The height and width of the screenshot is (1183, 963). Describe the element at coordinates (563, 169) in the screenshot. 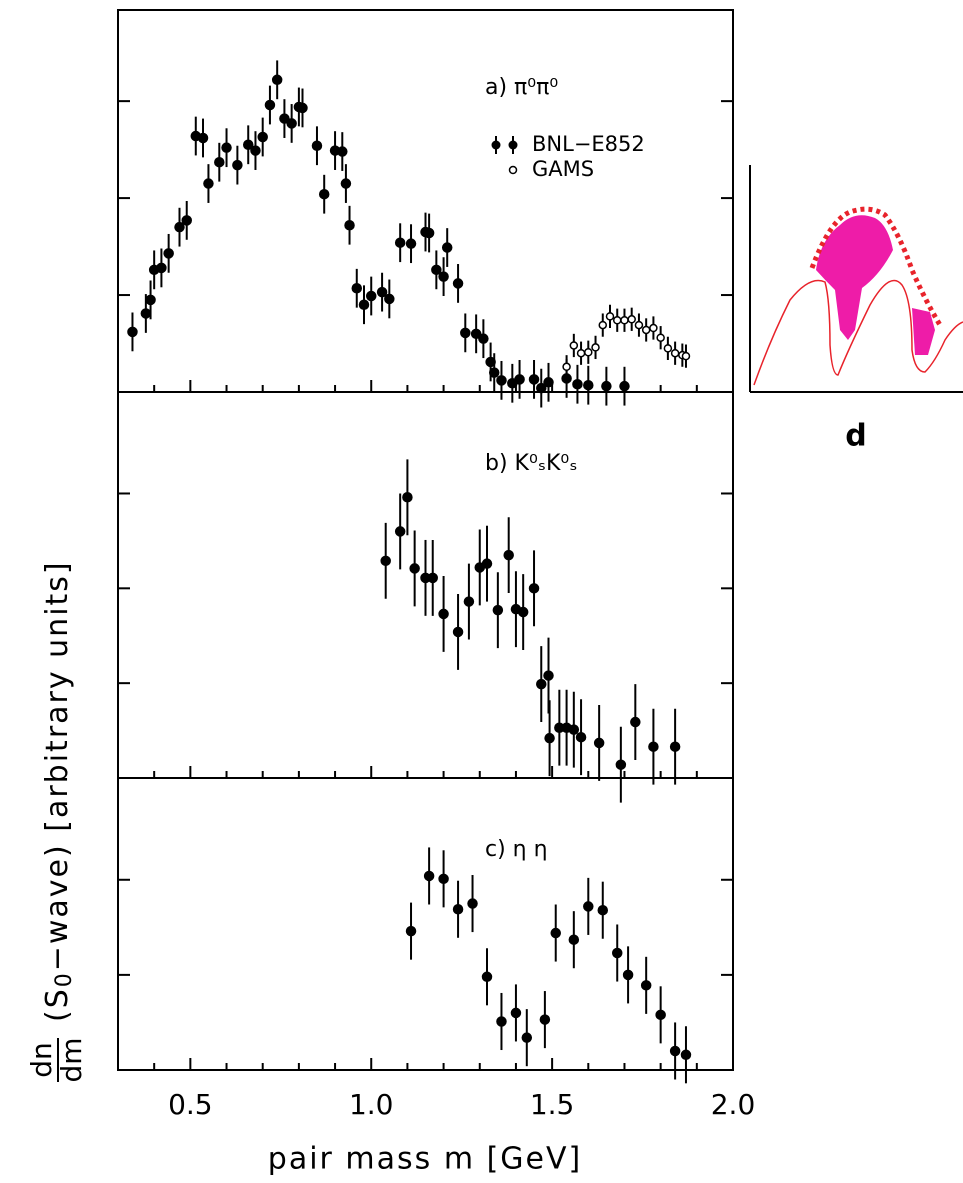

I see `legend-label: GAMS` at that location.